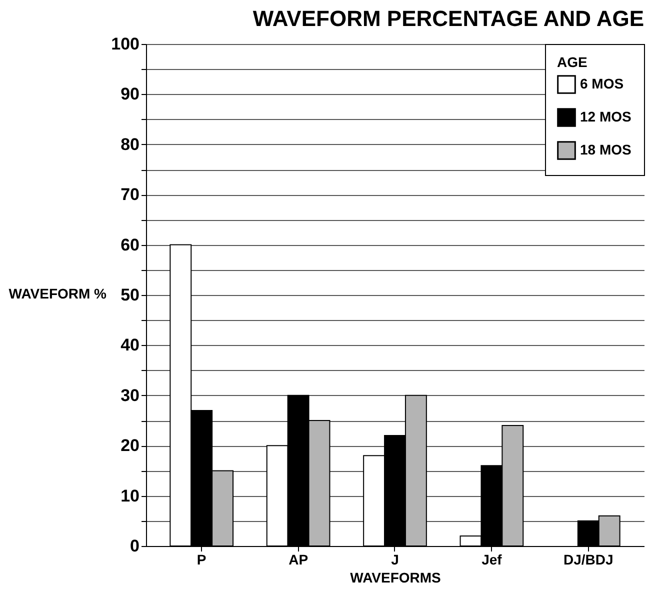  I want to click on y-tick-label: 60, so click(130, 244).